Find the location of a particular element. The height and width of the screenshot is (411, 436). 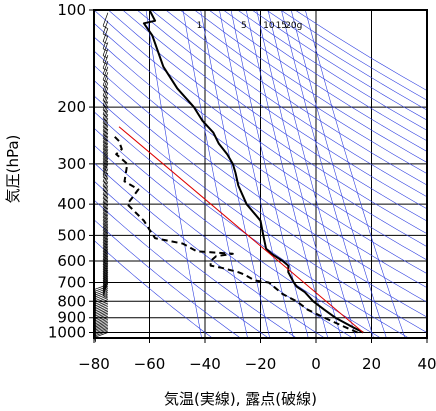

mixing-ratio-line is located at coordinates (269, 174).